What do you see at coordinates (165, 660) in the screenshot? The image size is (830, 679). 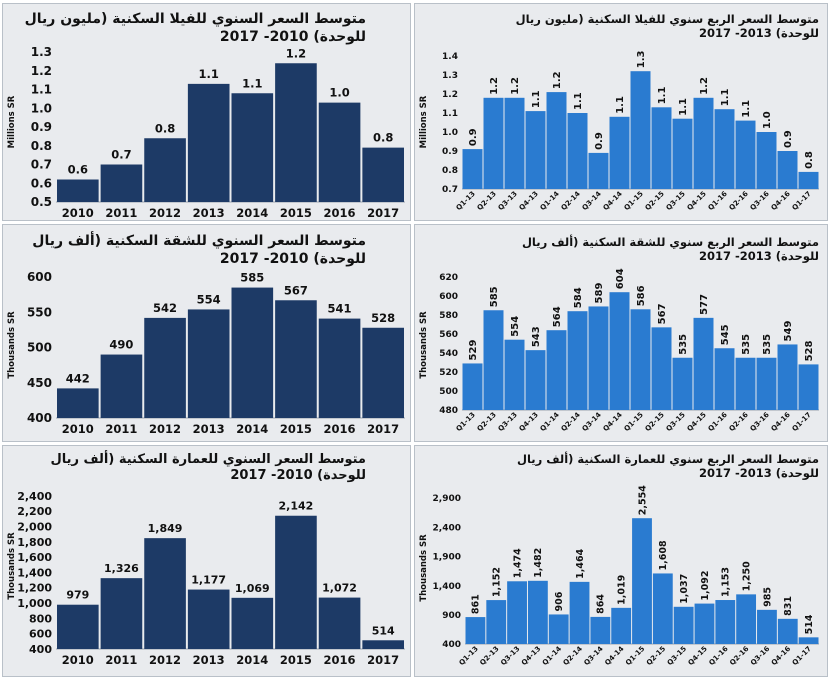 I see `x-tick-label: 2012` at bounding box center [165, 660].